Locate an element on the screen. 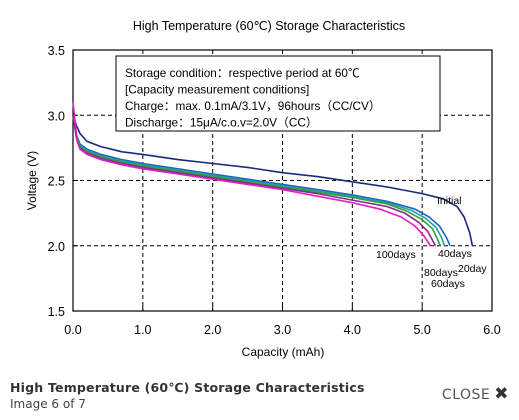 This screenshot has height=420, width=519. annotation-box is located at coordinates (278, 93).